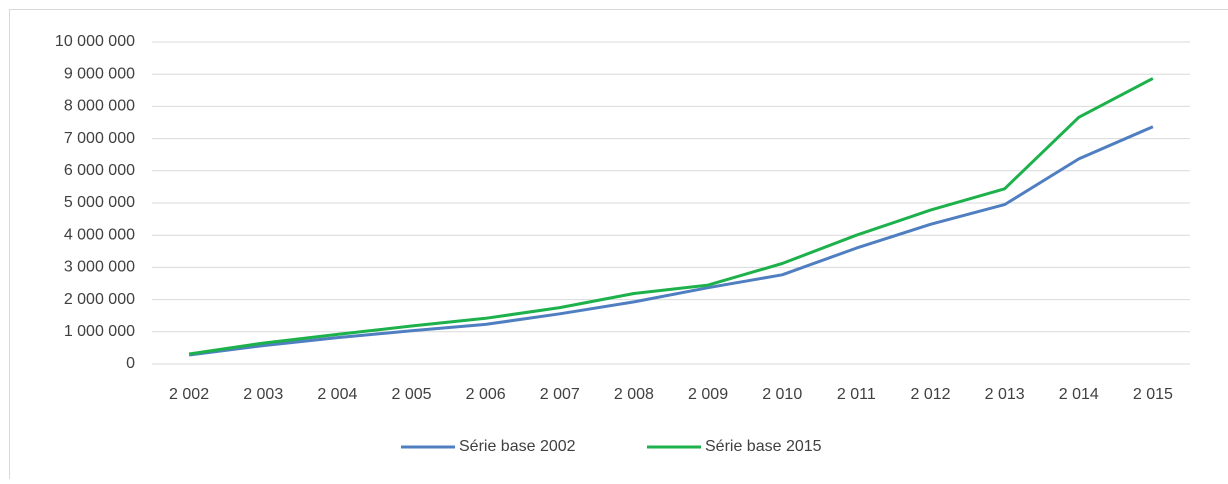 Image resolution: width=1228 pixels, height=484 pixels. I want to click on x-tick-label: 2 015, so click(1153, 394).